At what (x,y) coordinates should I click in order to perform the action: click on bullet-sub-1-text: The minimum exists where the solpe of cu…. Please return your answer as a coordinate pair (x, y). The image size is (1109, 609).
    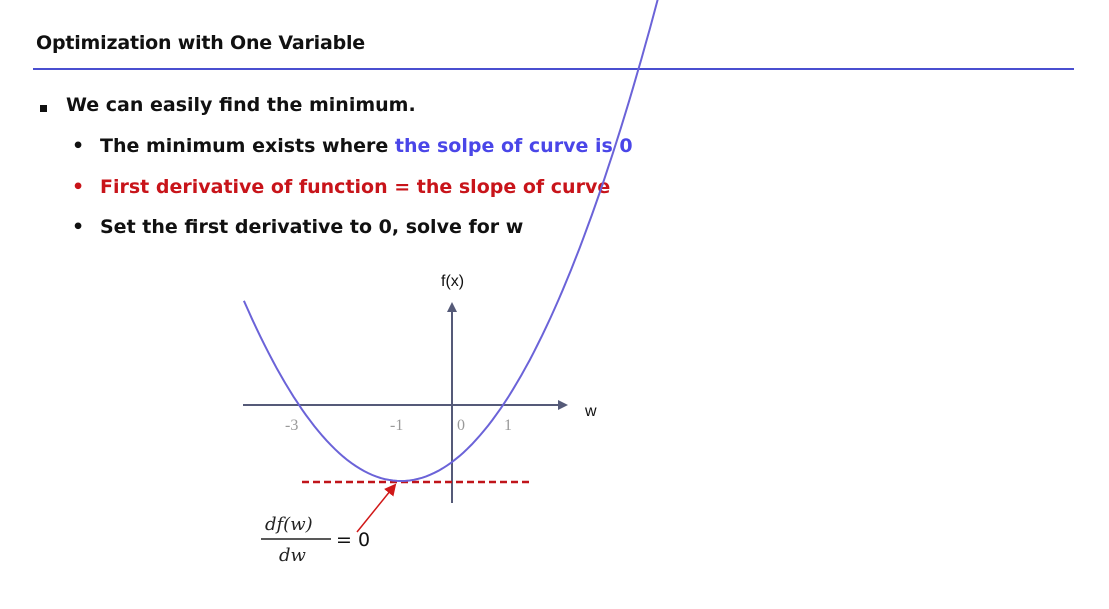
    Looking at the image, I should click on (366, 146).